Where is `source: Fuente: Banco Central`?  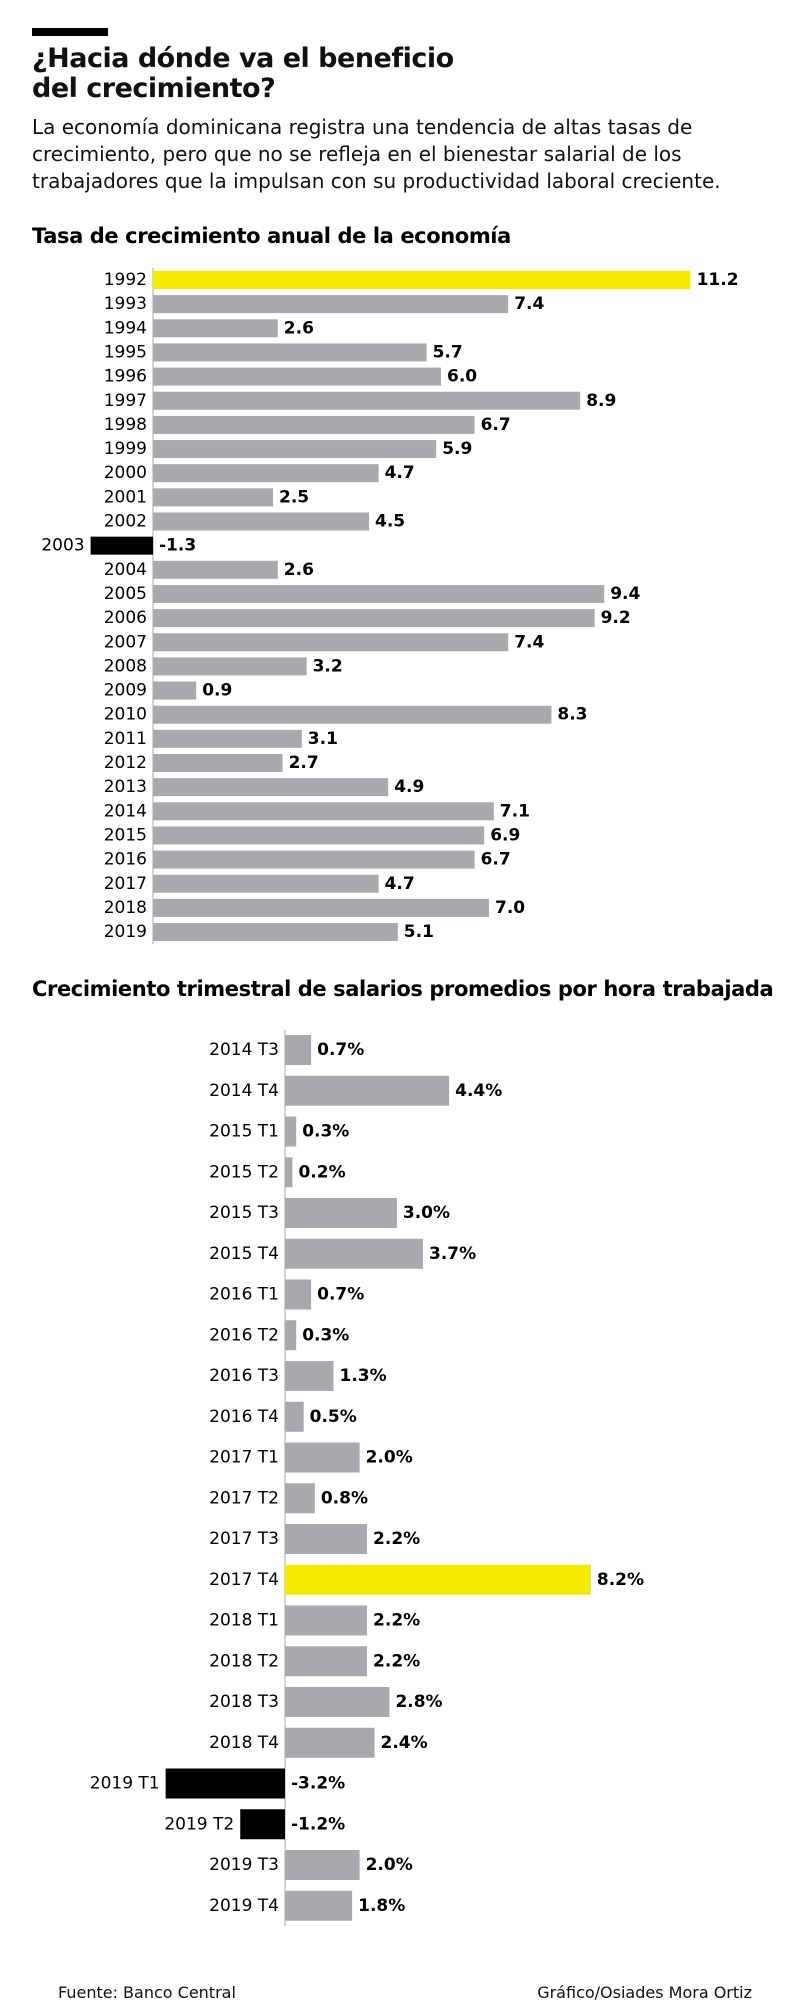 source: Fuente: Banco Central is located at coordinates (147, 1992).